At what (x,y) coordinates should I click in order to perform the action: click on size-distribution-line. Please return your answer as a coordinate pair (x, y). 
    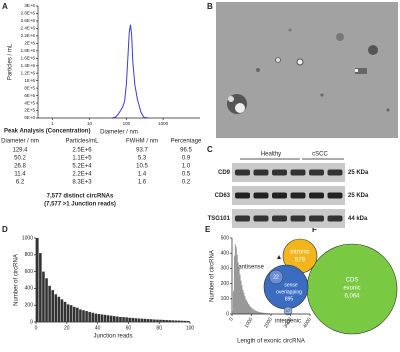
    Looking at the image, I should click on (130, 71).